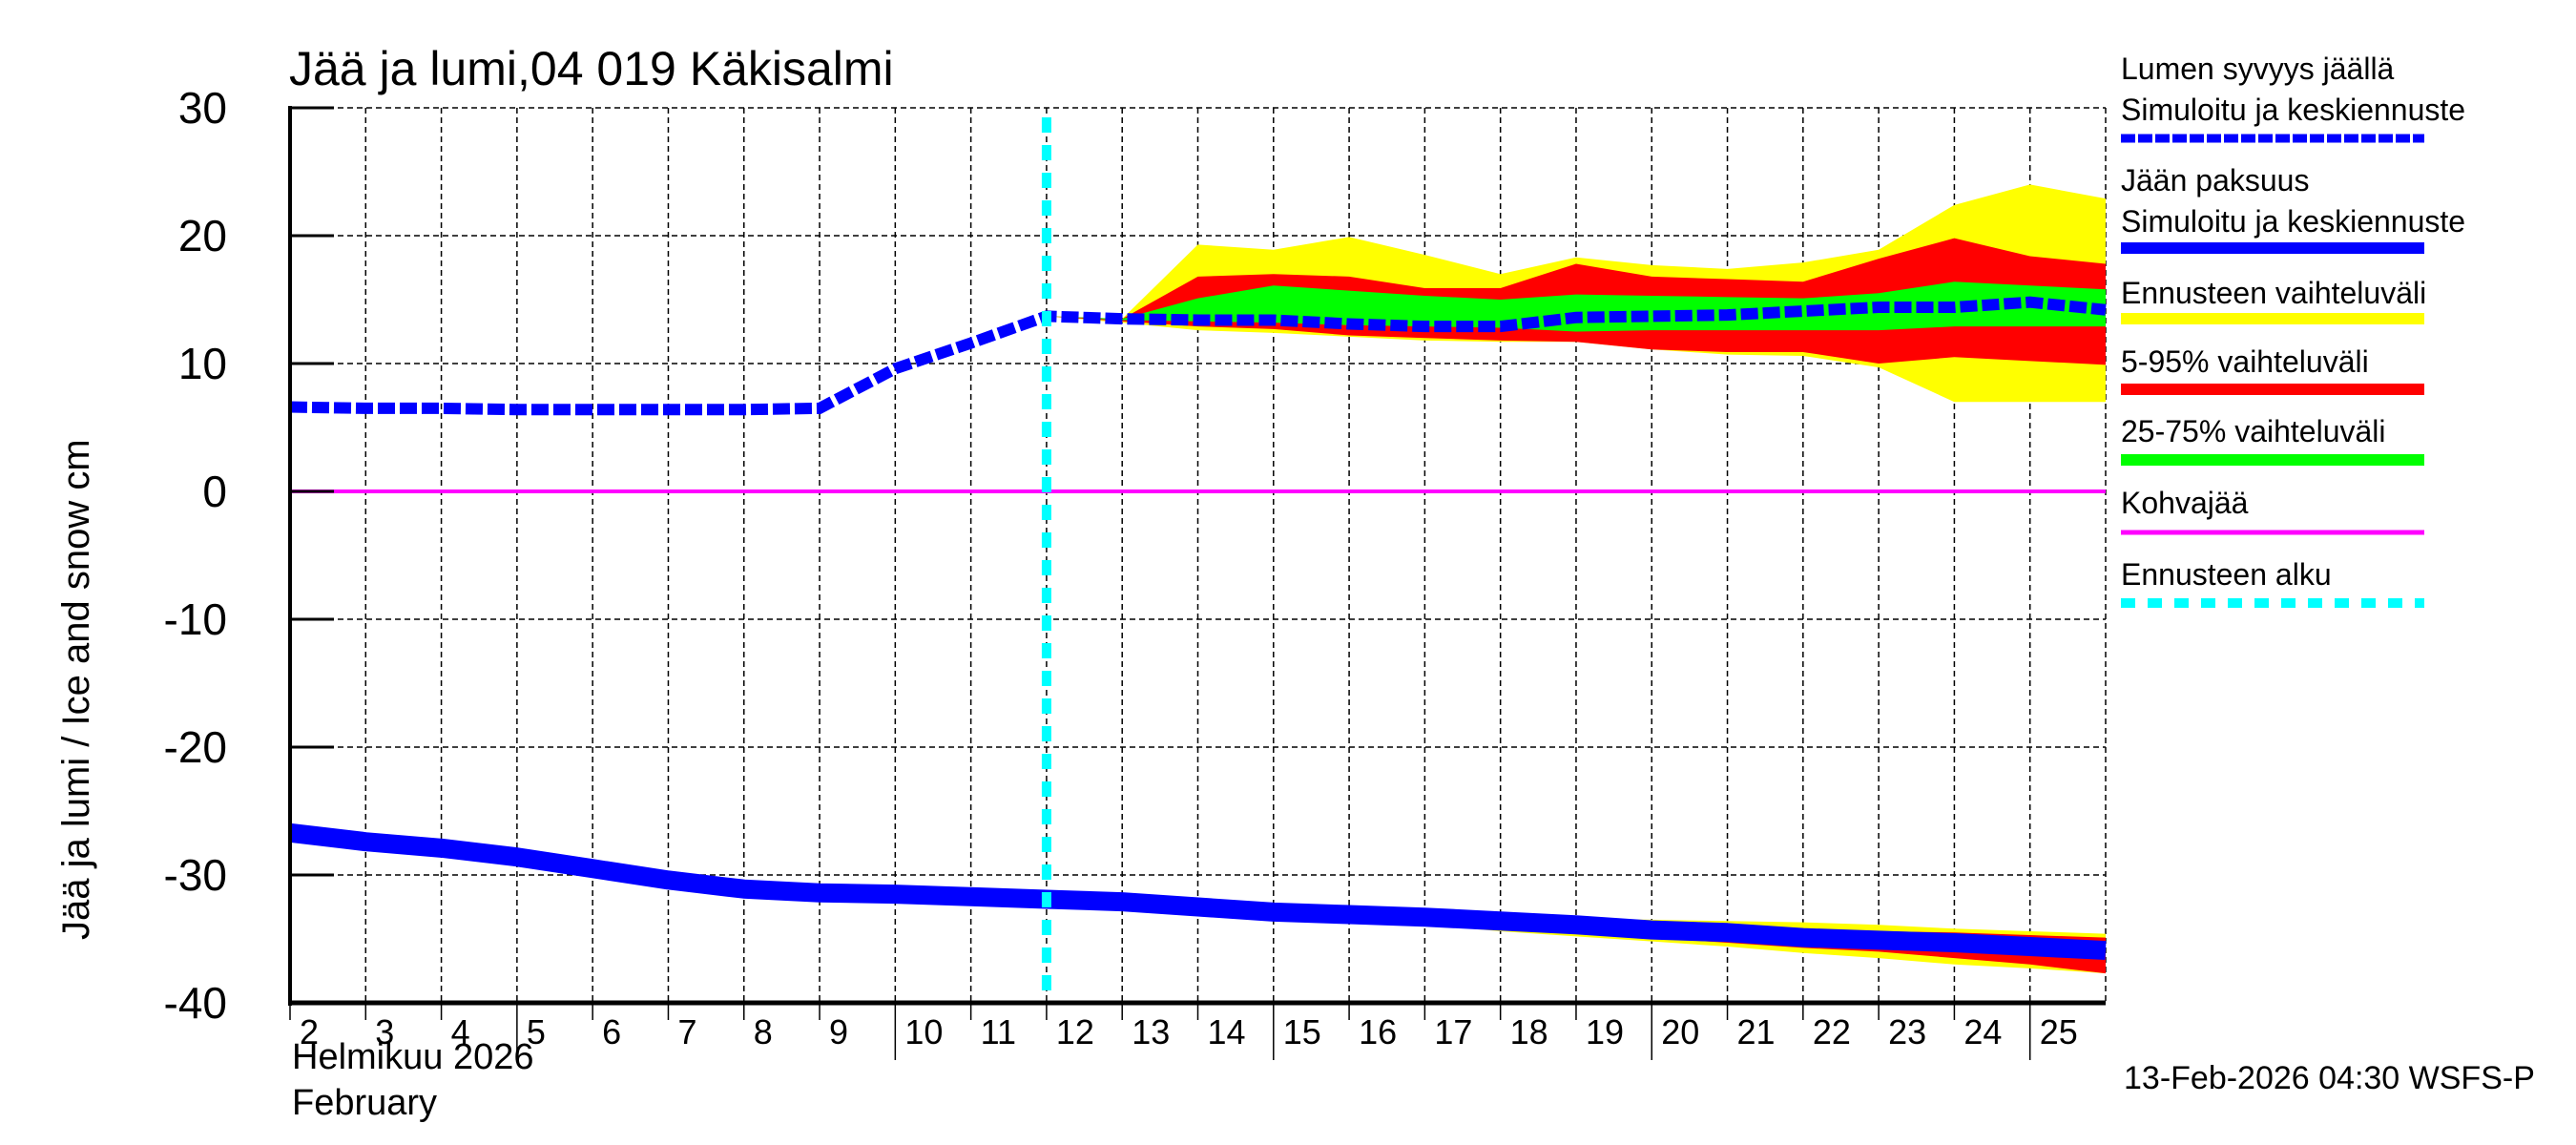 The height and width of the screenshot is (1145, 2576). Describe the element at coordinates (412, 1057) in the screenshot. I see `x-axis-month-label: Helmikuu 2026` at that location.